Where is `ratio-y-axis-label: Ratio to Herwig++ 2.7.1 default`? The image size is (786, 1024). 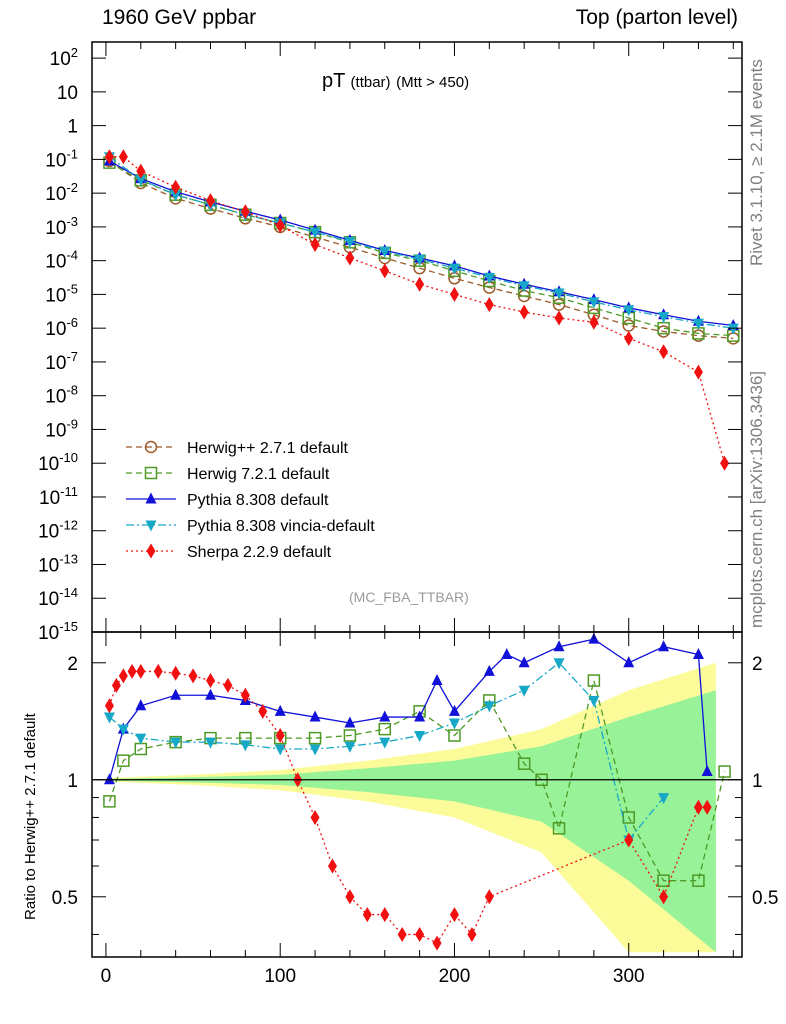
ratio-y-axis-label: Ratio to Herwig++ 2.7.1 default is located at coordinates (30, 816).